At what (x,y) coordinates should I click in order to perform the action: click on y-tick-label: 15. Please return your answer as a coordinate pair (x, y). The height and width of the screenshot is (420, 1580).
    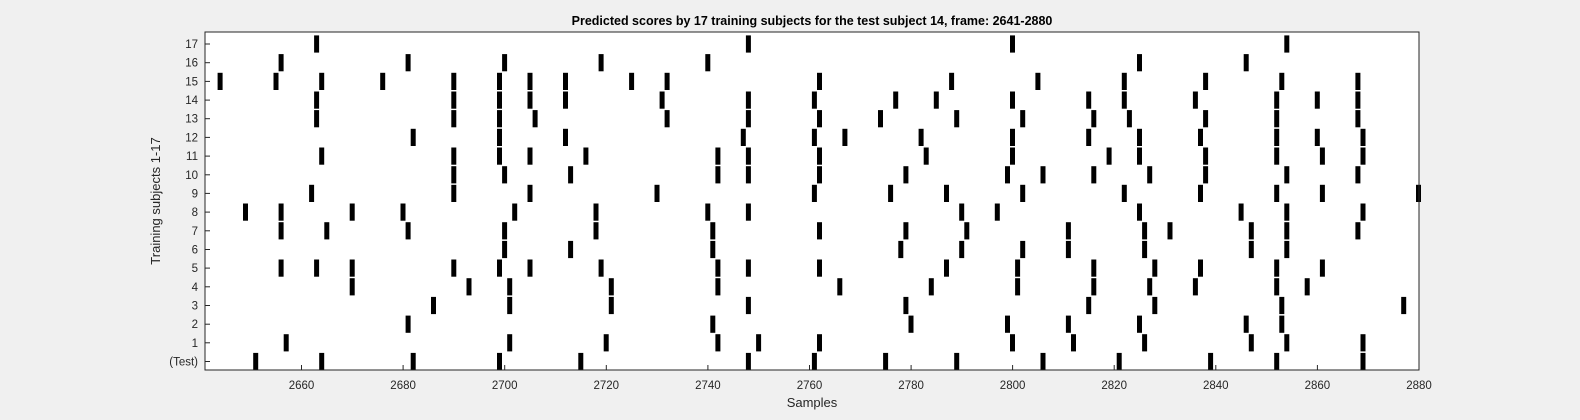
    Looking at the image, I should click on (191, 82).